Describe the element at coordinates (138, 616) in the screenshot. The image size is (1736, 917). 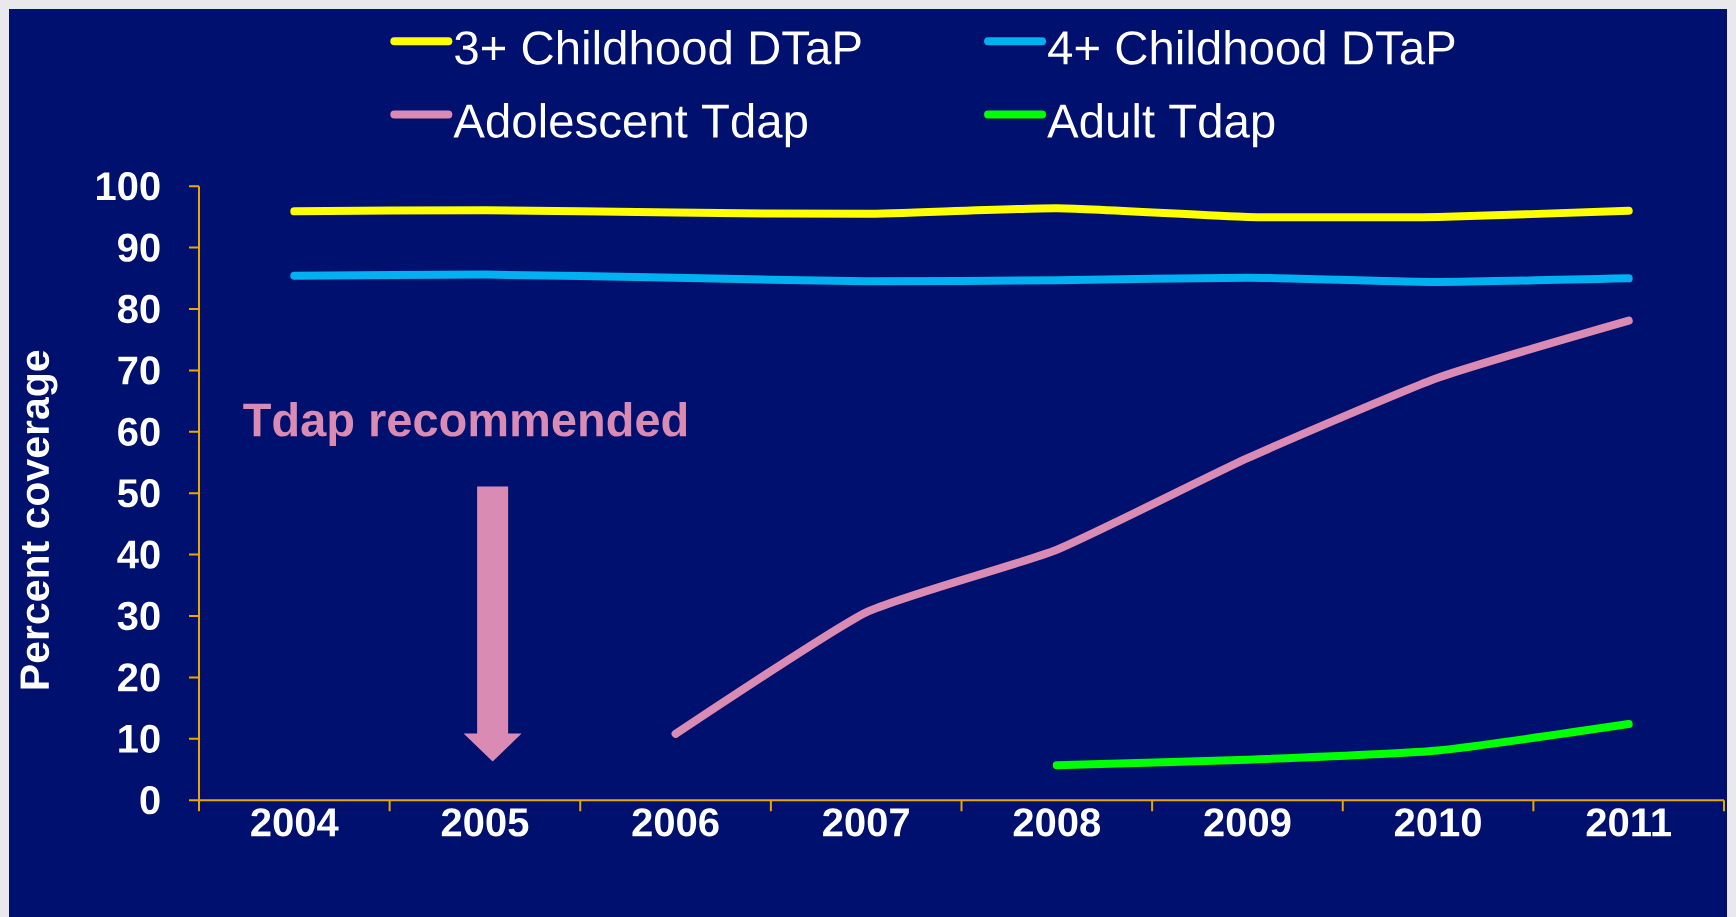
I see `y-tick-label: 30` at that location.